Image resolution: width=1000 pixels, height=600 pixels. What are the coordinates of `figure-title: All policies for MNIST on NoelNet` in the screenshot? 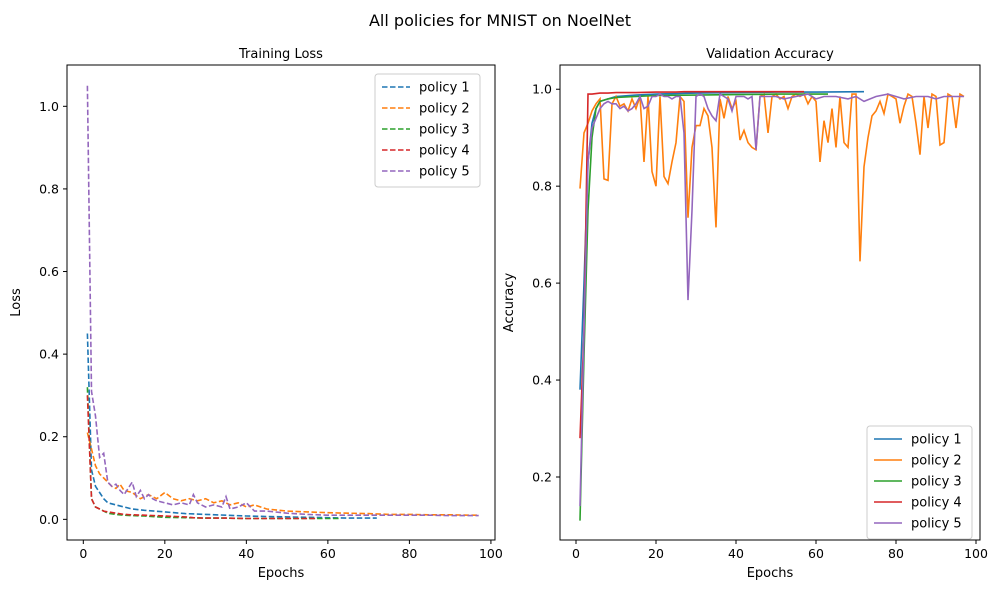 It's located at (500, 20).